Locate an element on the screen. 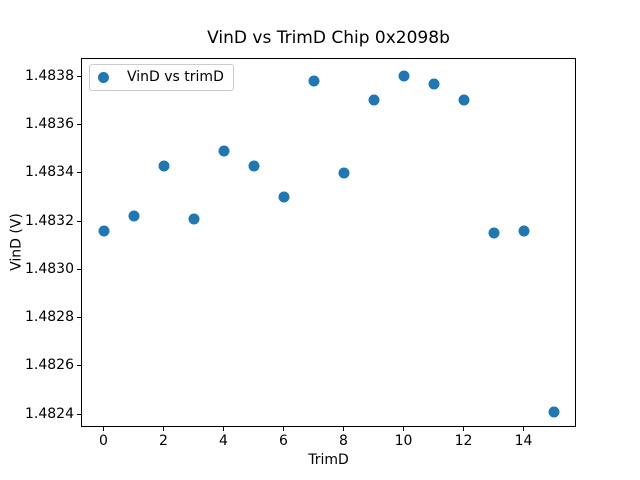 This screenshot has width=640, height=480. x-tick-label: 2 is located at coordinates (163, 441).